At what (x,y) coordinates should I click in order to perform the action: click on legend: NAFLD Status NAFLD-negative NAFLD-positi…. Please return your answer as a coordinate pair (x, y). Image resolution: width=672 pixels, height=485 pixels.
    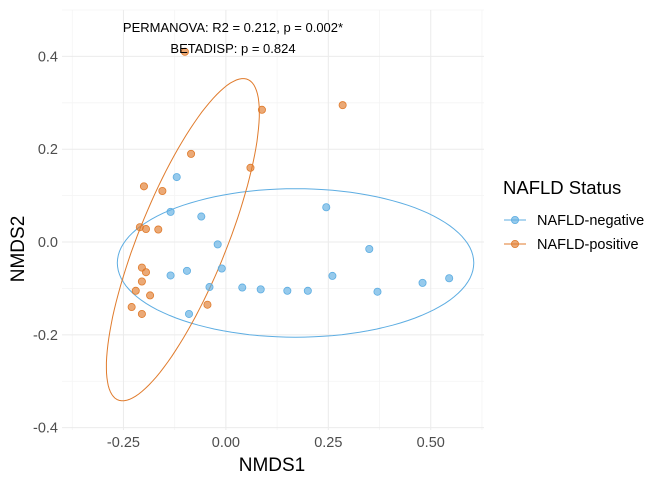
    Looking at the image, I should click on (573, 215).